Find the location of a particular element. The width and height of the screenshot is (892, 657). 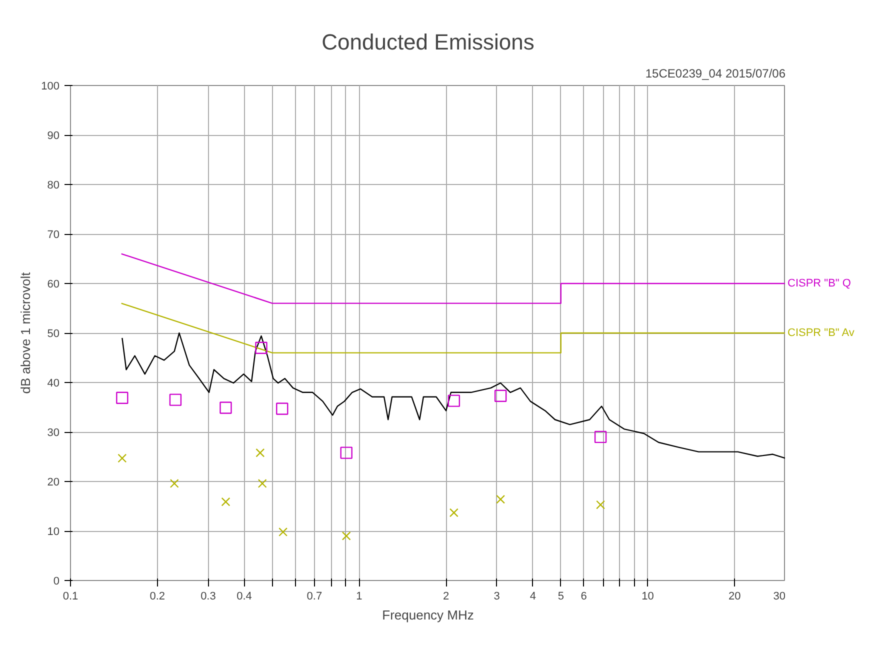

y-tick-label: 30 is located at coordinates (53, 433).